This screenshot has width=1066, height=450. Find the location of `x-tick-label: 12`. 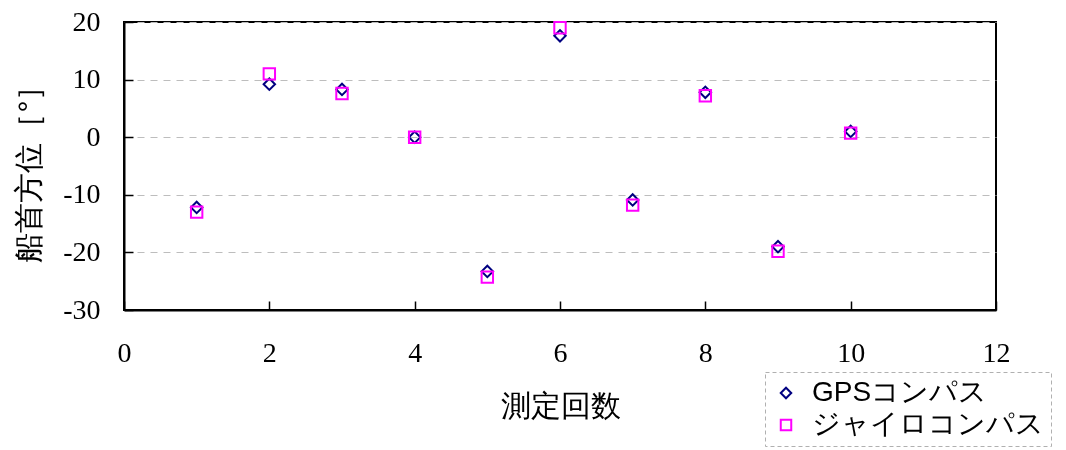

x-tick-label: 12 is located at coordinates (996, 352).